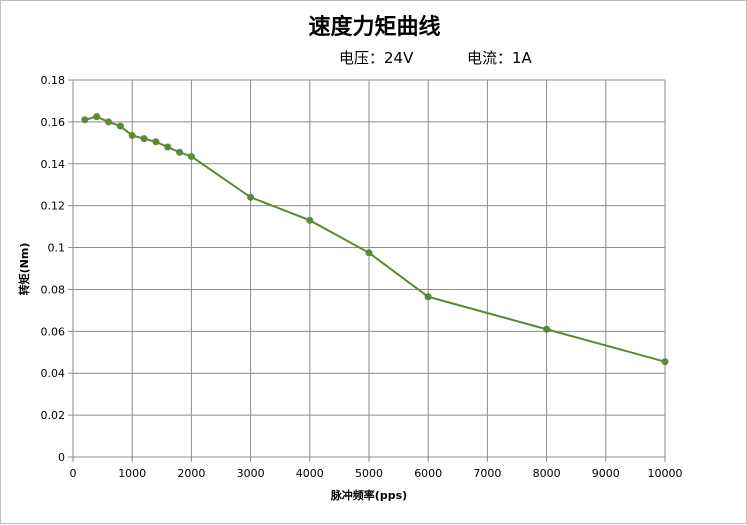 Image resolution: width=747 pixels, height=525 pixels. I want to click on y-tick-label: 0.16, so click(53, 122).